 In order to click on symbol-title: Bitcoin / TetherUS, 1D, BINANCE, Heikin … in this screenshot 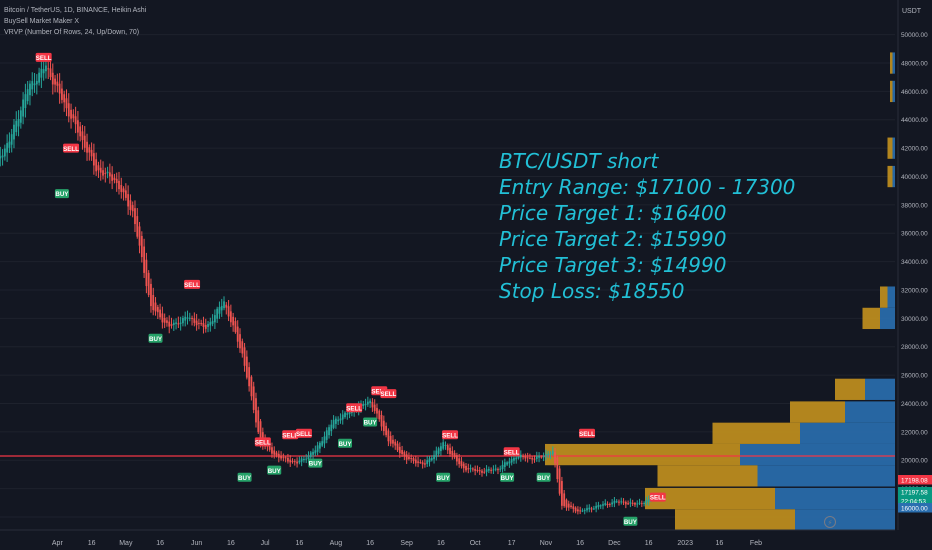, I will do `click(75, 10)`.